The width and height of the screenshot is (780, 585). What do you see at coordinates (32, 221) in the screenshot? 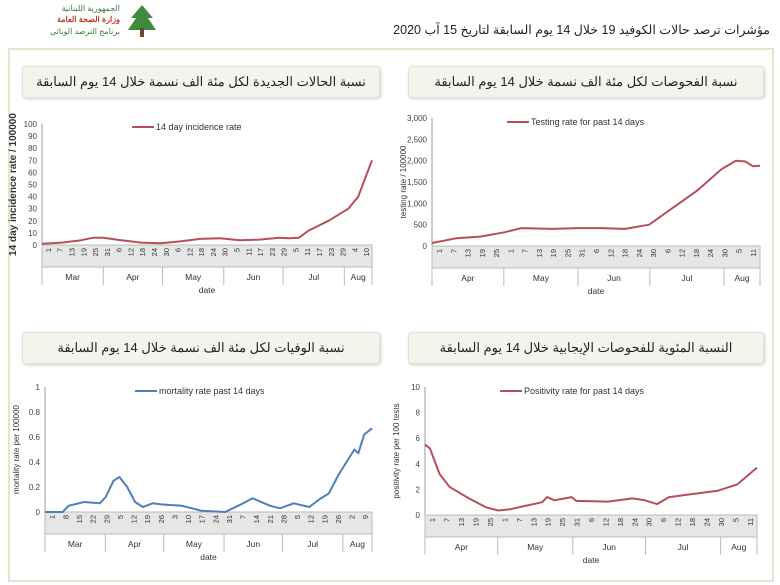
I see `y-tick-label: 20` at bounding box center [32, 221].